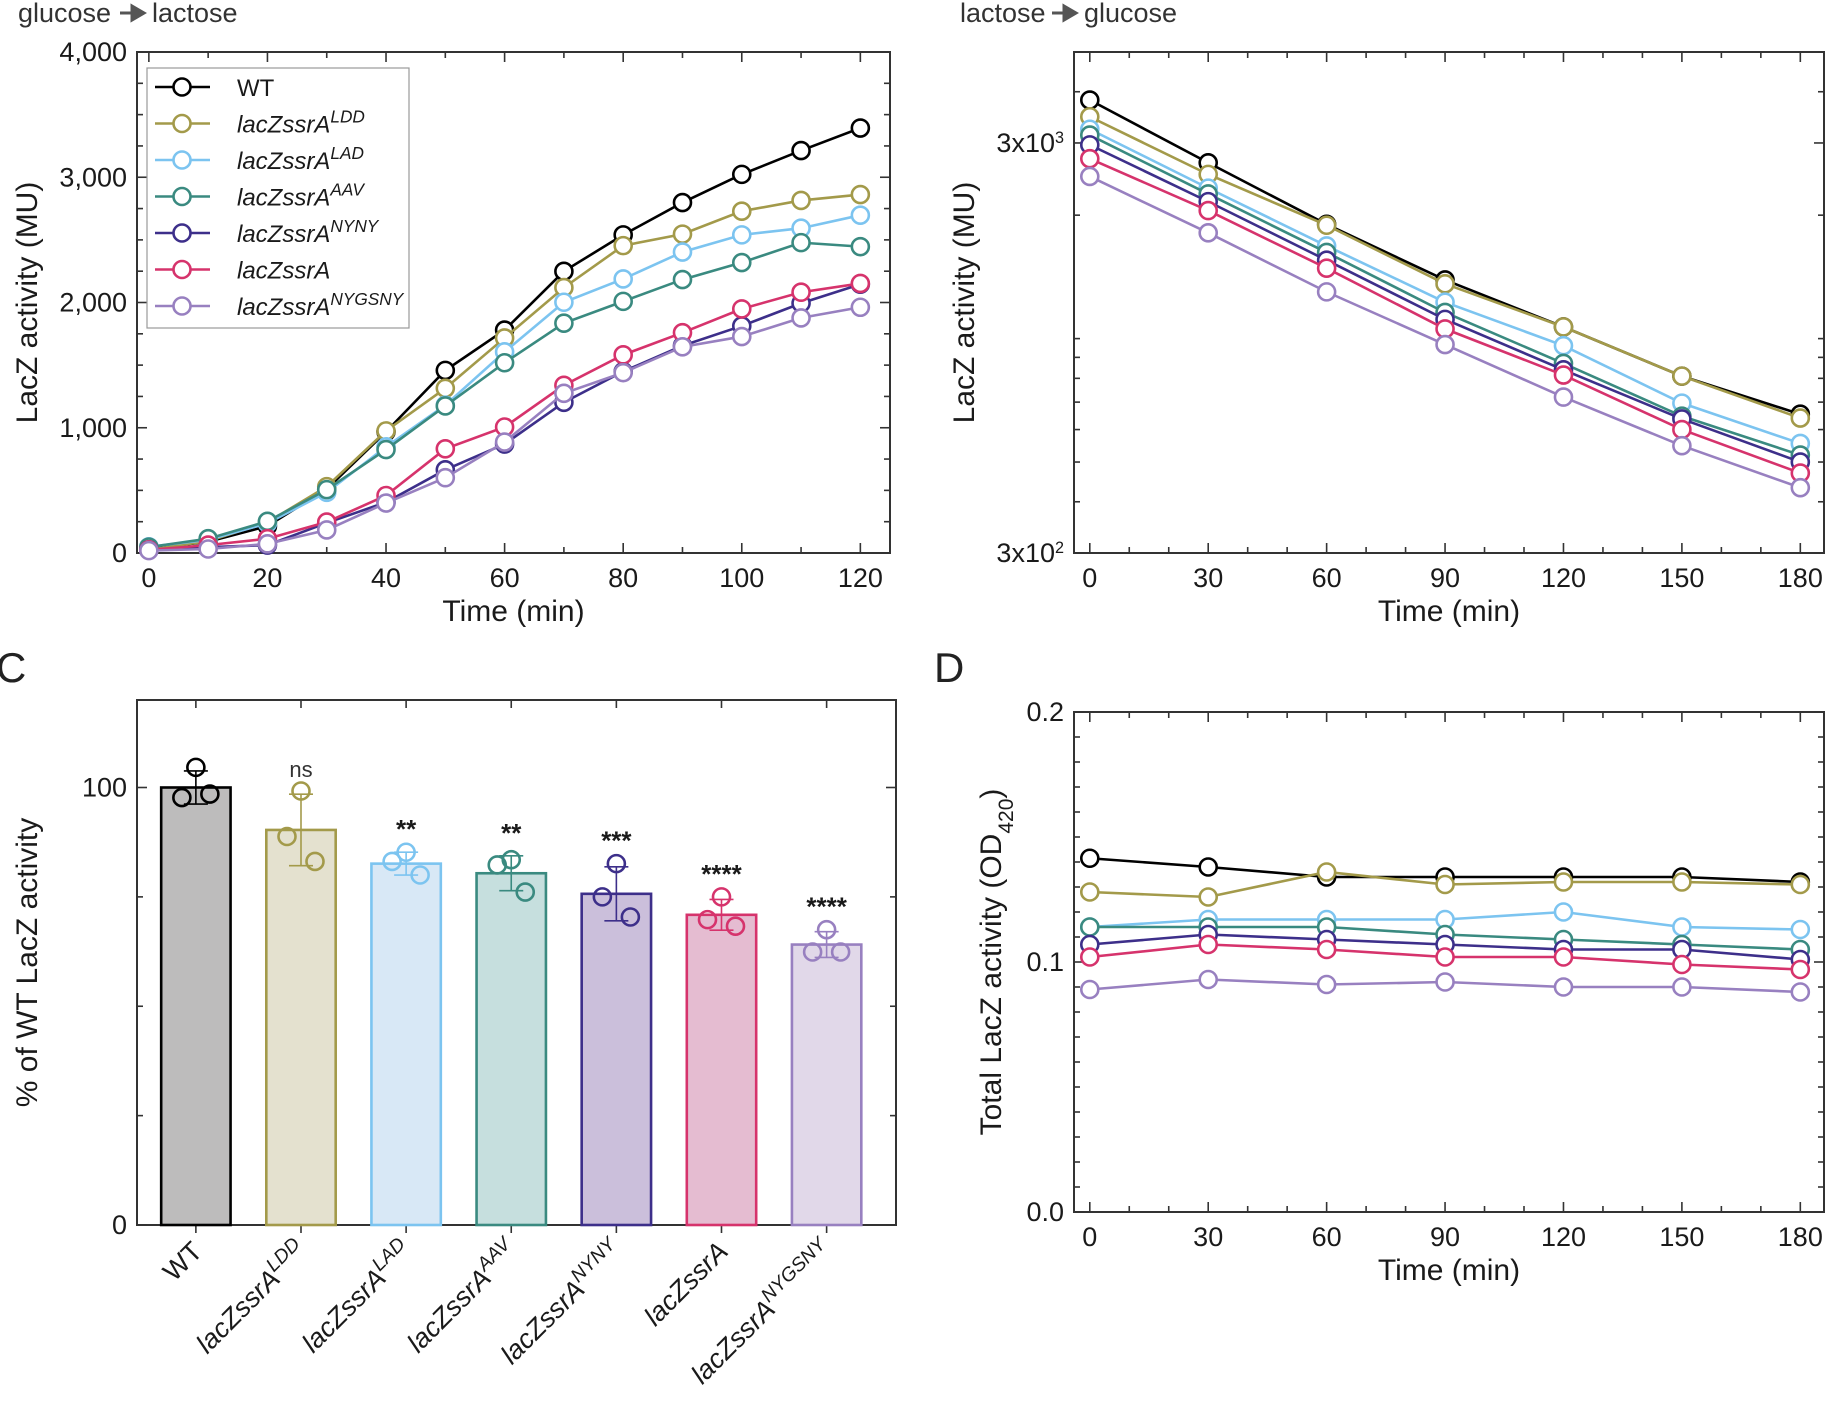  Describe the element at coordinates (826, 1085) in the screenshot. I see `bar-nygsny` at that location.